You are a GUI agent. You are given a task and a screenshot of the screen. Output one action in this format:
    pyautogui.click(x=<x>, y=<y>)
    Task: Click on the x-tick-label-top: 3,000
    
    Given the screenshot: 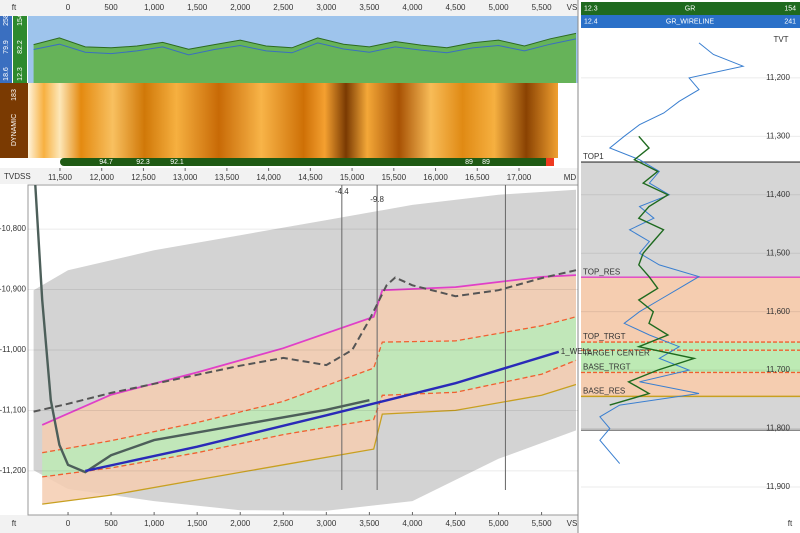 What is the action you would take?
    pyautogui.click(x=326, y=7)
    